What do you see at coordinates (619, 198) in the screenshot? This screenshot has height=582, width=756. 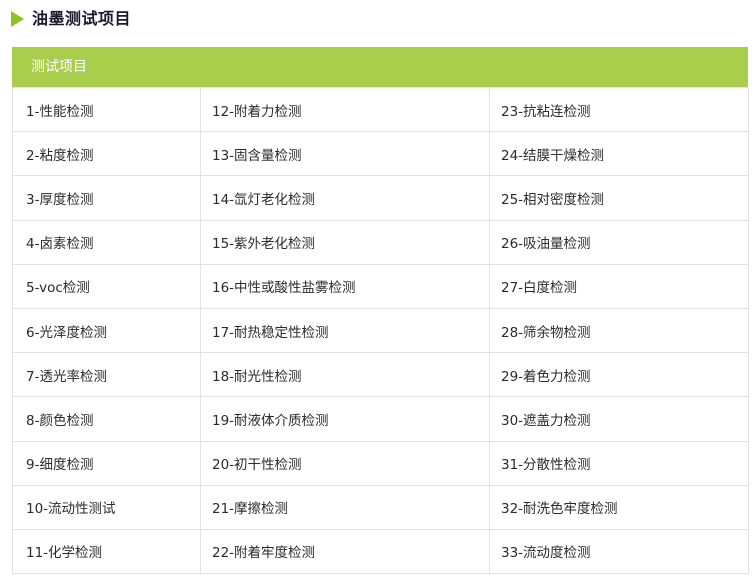 I see `table-cell: 25-相对密度检测` at bounding box center [619, 198].